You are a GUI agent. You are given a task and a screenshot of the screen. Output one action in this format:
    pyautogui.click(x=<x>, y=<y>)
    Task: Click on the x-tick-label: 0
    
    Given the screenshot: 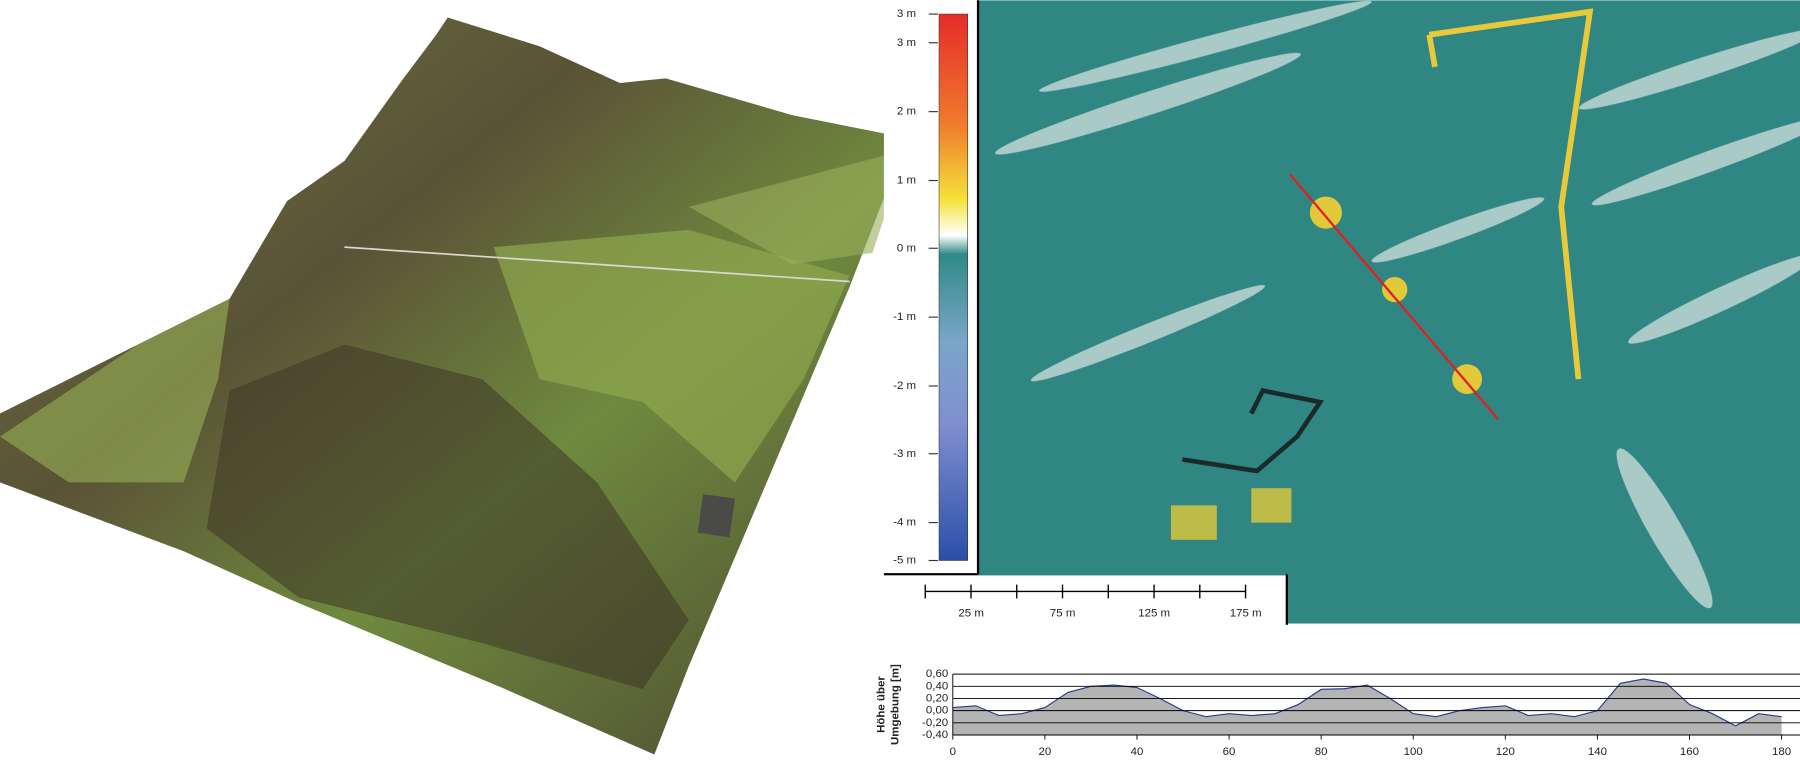 What is the action you would take?
    pyautogui.click(x=953, y=752)
    